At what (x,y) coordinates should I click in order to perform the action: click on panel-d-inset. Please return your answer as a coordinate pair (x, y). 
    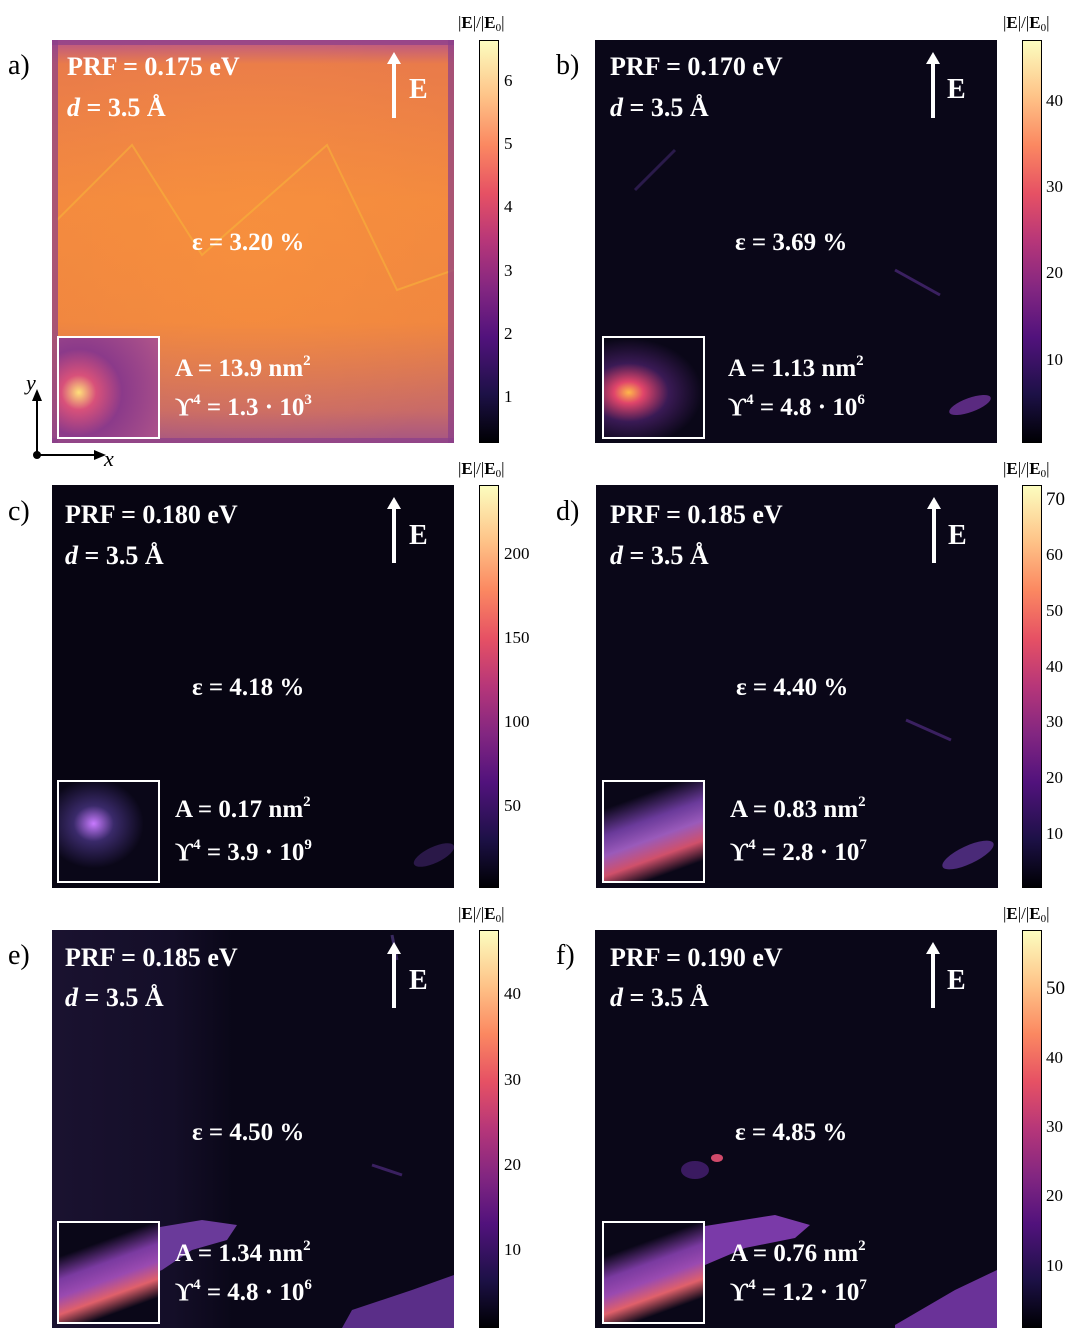
    Looking at the image, I should click on (653, 831).